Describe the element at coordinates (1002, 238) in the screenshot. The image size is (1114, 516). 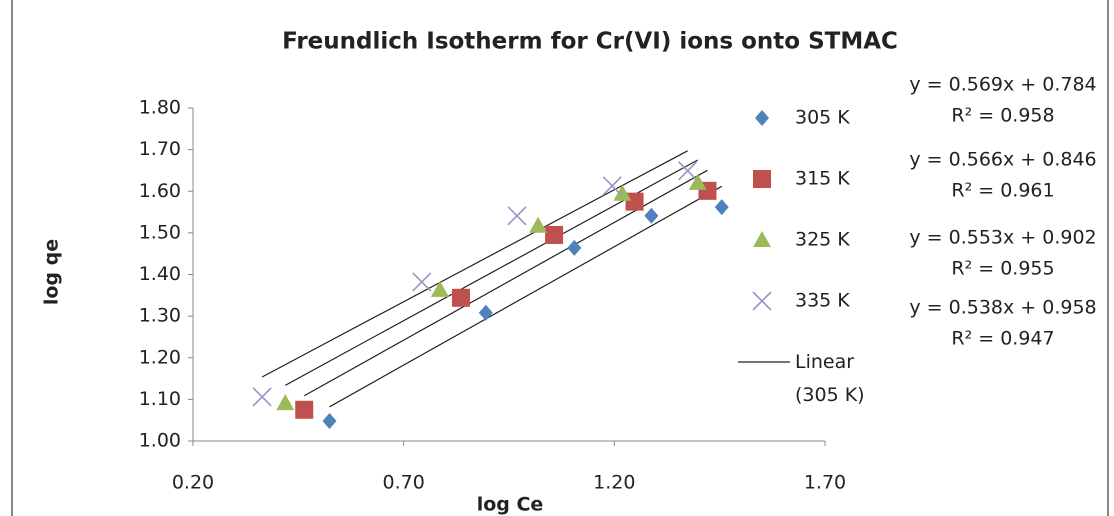
I see `trendline-equation: y = 0.553x + 0.902` at that location.